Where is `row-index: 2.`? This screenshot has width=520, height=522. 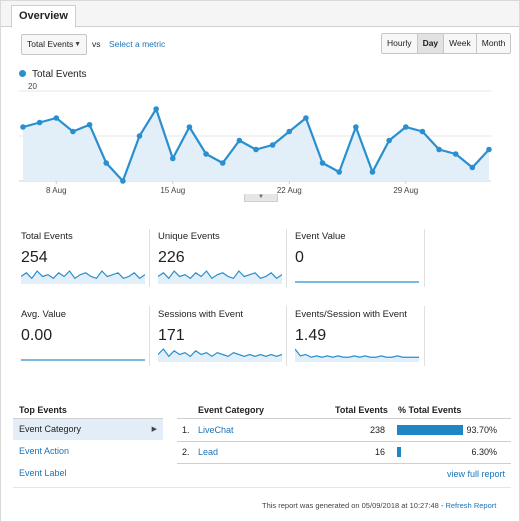 row-index: 2. is located at coordinates (186, 452).